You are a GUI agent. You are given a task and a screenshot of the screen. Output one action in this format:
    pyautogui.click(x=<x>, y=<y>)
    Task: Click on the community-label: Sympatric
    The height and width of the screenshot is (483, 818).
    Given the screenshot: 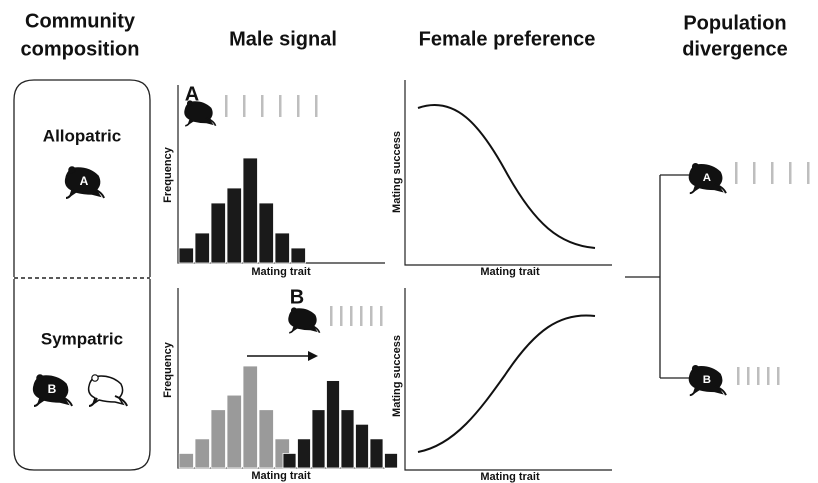 What is the action you would take?
    pyautogui.click(x=82, y=338)
    